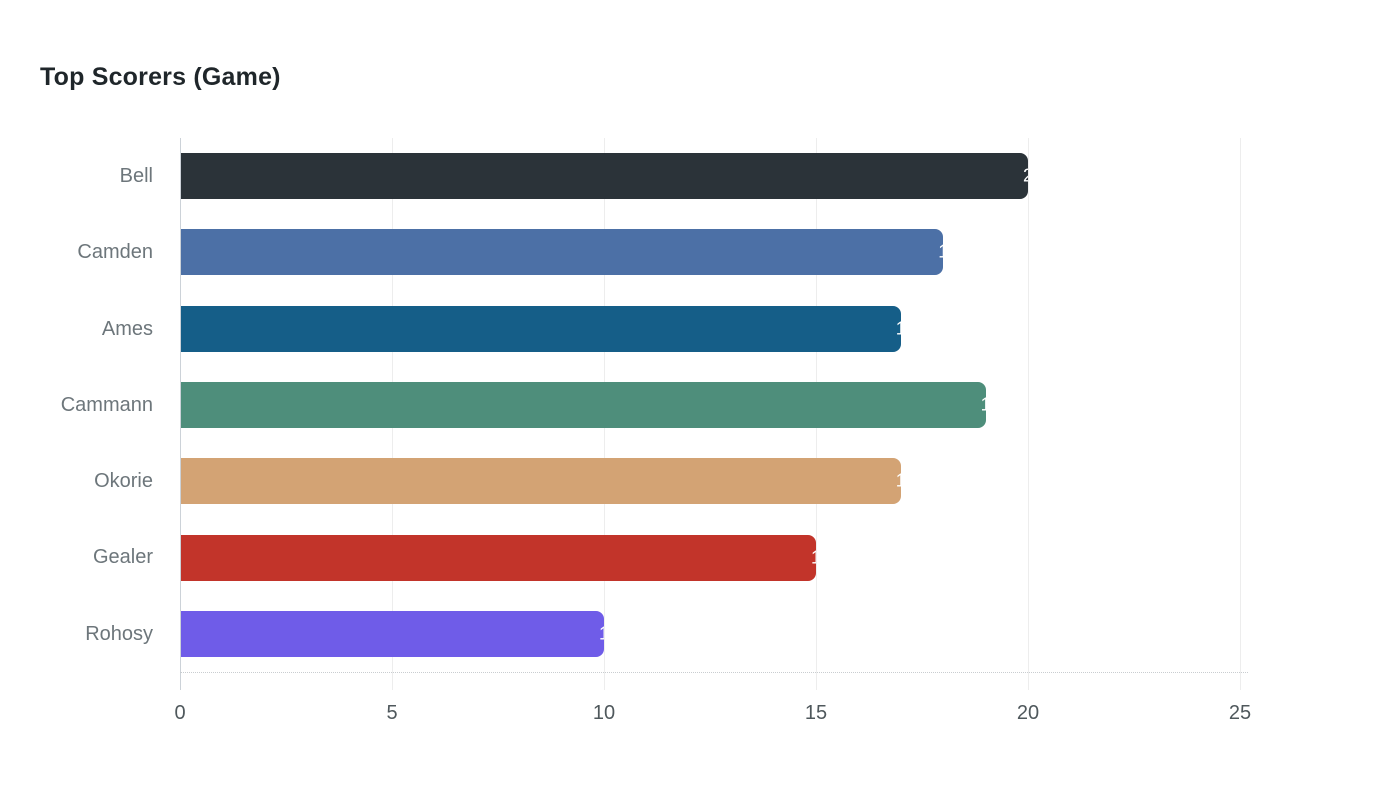  What do you see at coordinates (180, 414) in the screenshot?
I see `y-axis-line` at bounding box center [180, 414].